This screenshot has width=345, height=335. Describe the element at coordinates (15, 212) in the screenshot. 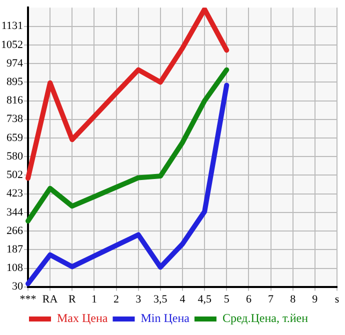

I see `y-tick-label: 344` at that location.